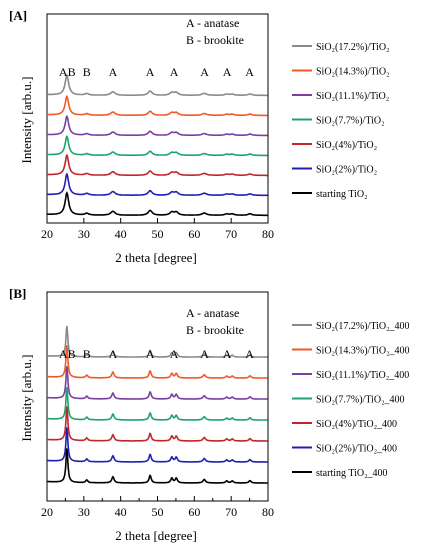  I want to click on panel-b-label: [B], so click(17, 293).